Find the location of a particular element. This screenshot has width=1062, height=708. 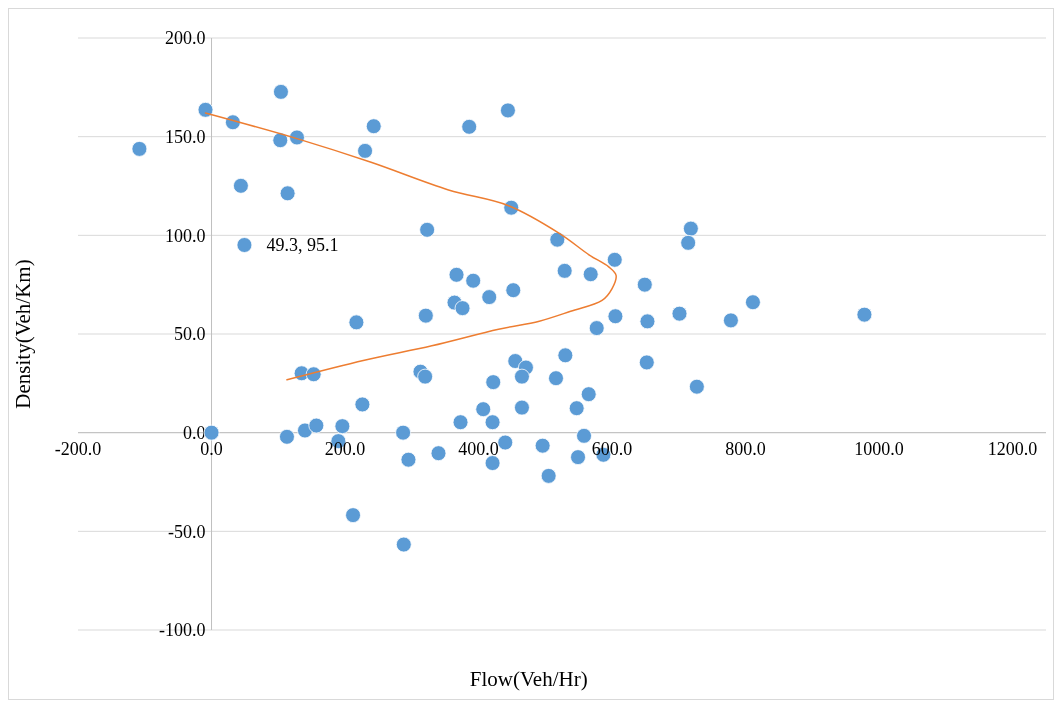

x-tick-label: 400.0 is located at coordinates (478, 448).